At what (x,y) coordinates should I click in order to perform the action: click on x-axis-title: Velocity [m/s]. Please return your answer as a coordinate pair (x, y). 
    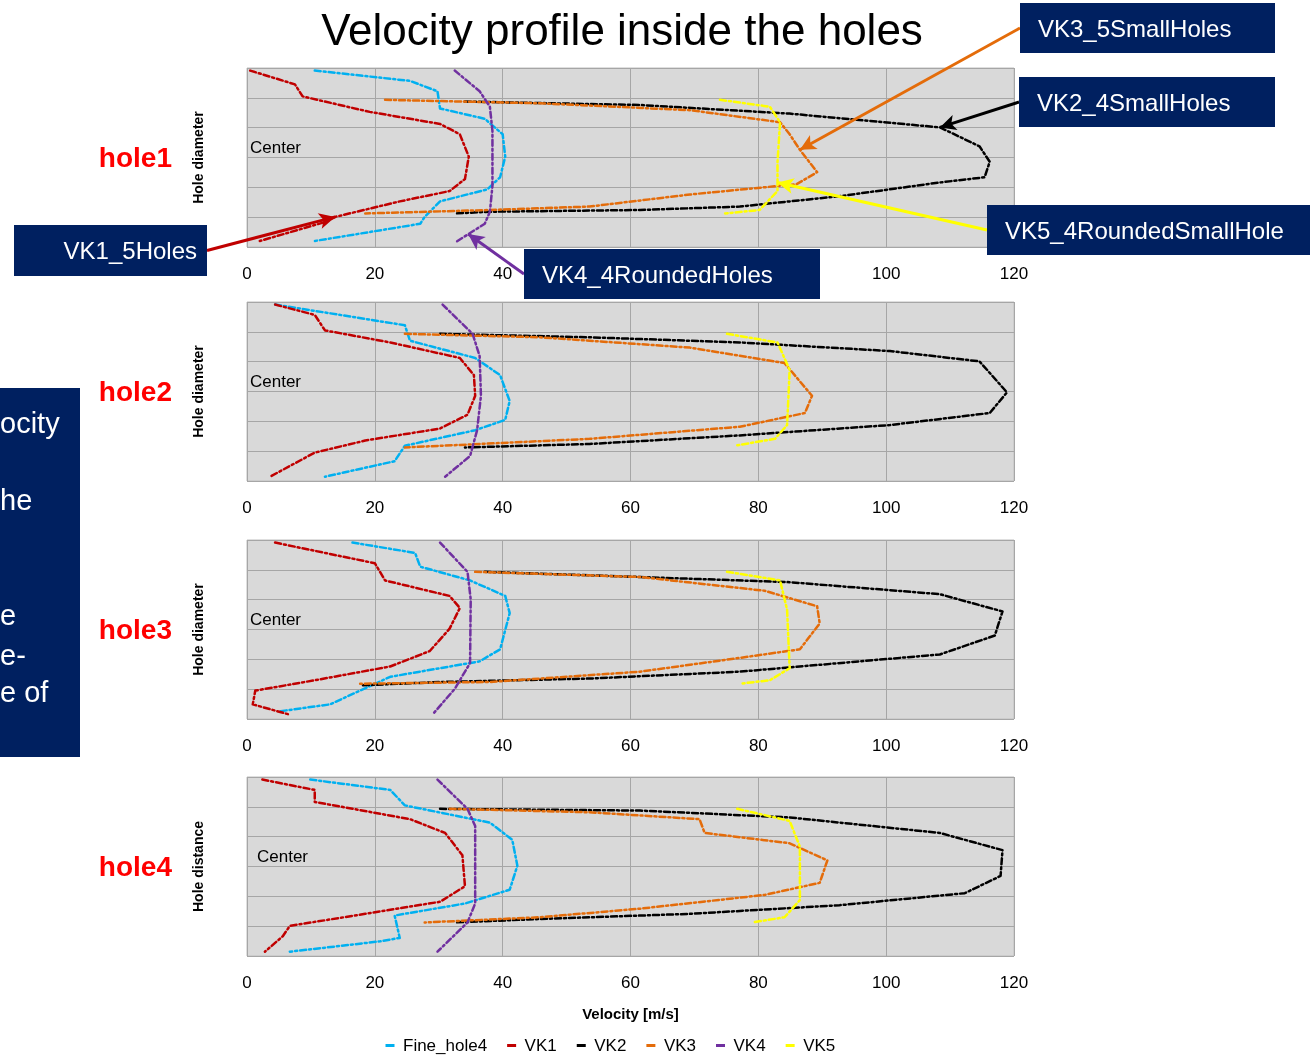
    Looking at the image, I should click on (630, 1013).